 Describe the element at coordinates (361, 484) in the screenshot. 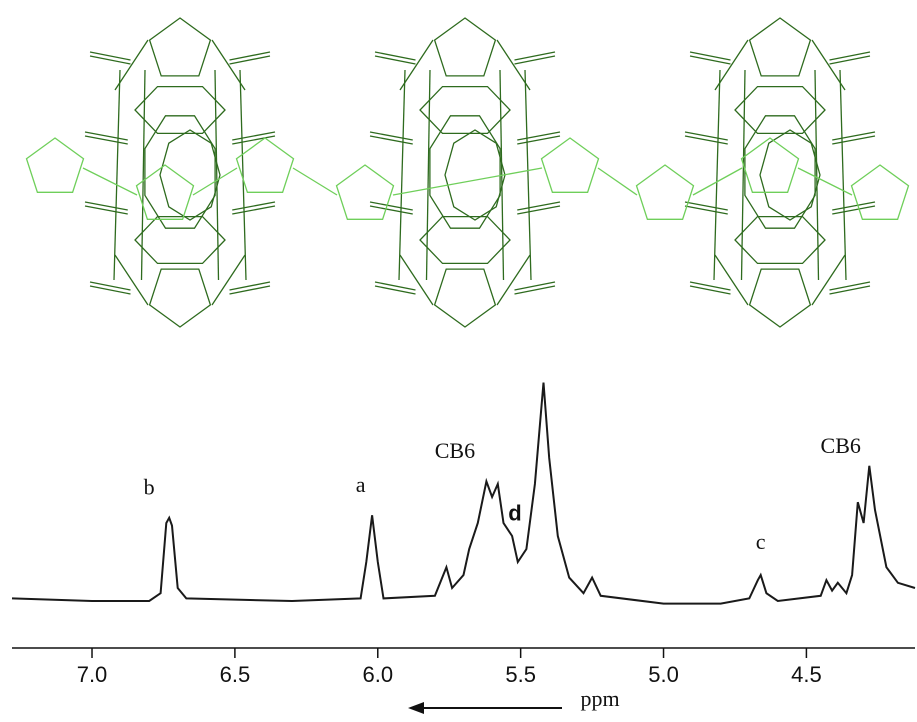

I see `peak-label: a` at that location.